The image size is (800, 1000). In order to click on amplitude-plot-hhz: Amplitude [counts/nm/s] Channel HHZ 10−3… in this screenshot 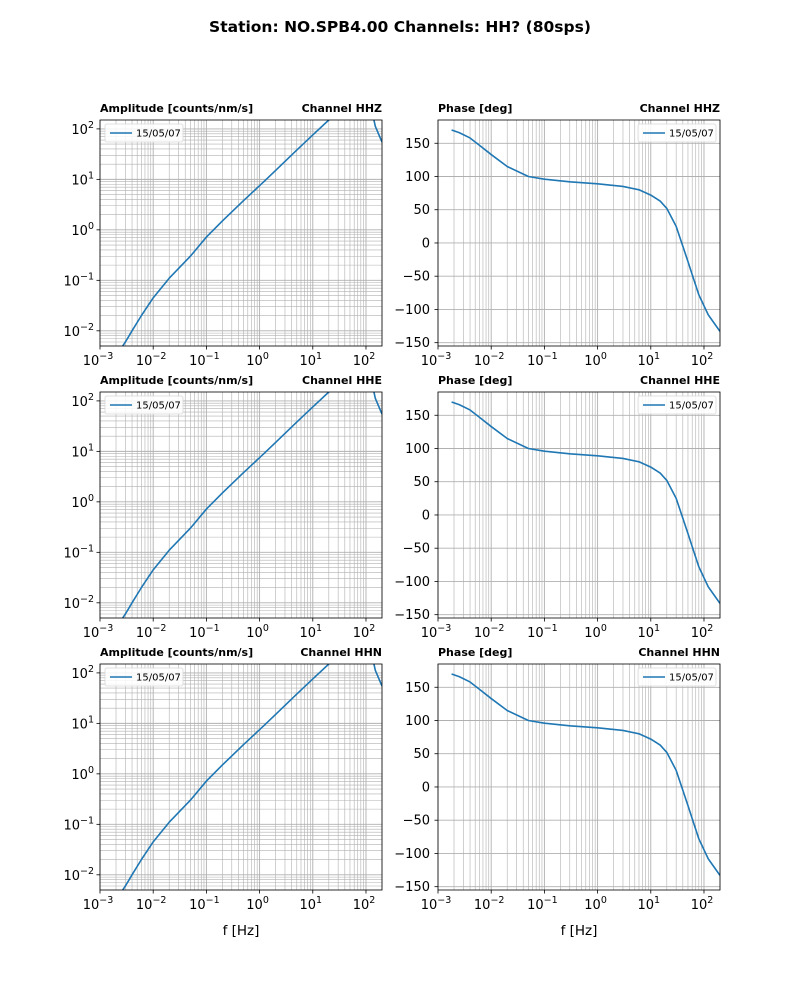, I will do `click(223, 235)`.